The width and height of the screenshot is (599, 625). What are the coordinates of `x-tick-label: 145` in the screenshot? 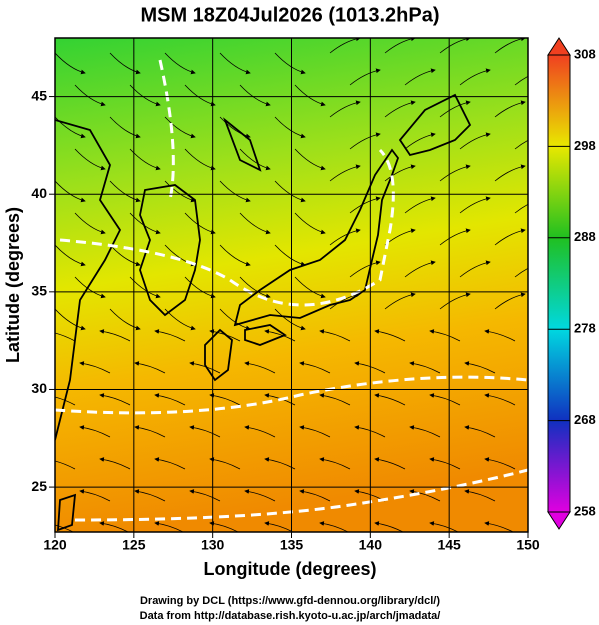 It's located at (449, 545).